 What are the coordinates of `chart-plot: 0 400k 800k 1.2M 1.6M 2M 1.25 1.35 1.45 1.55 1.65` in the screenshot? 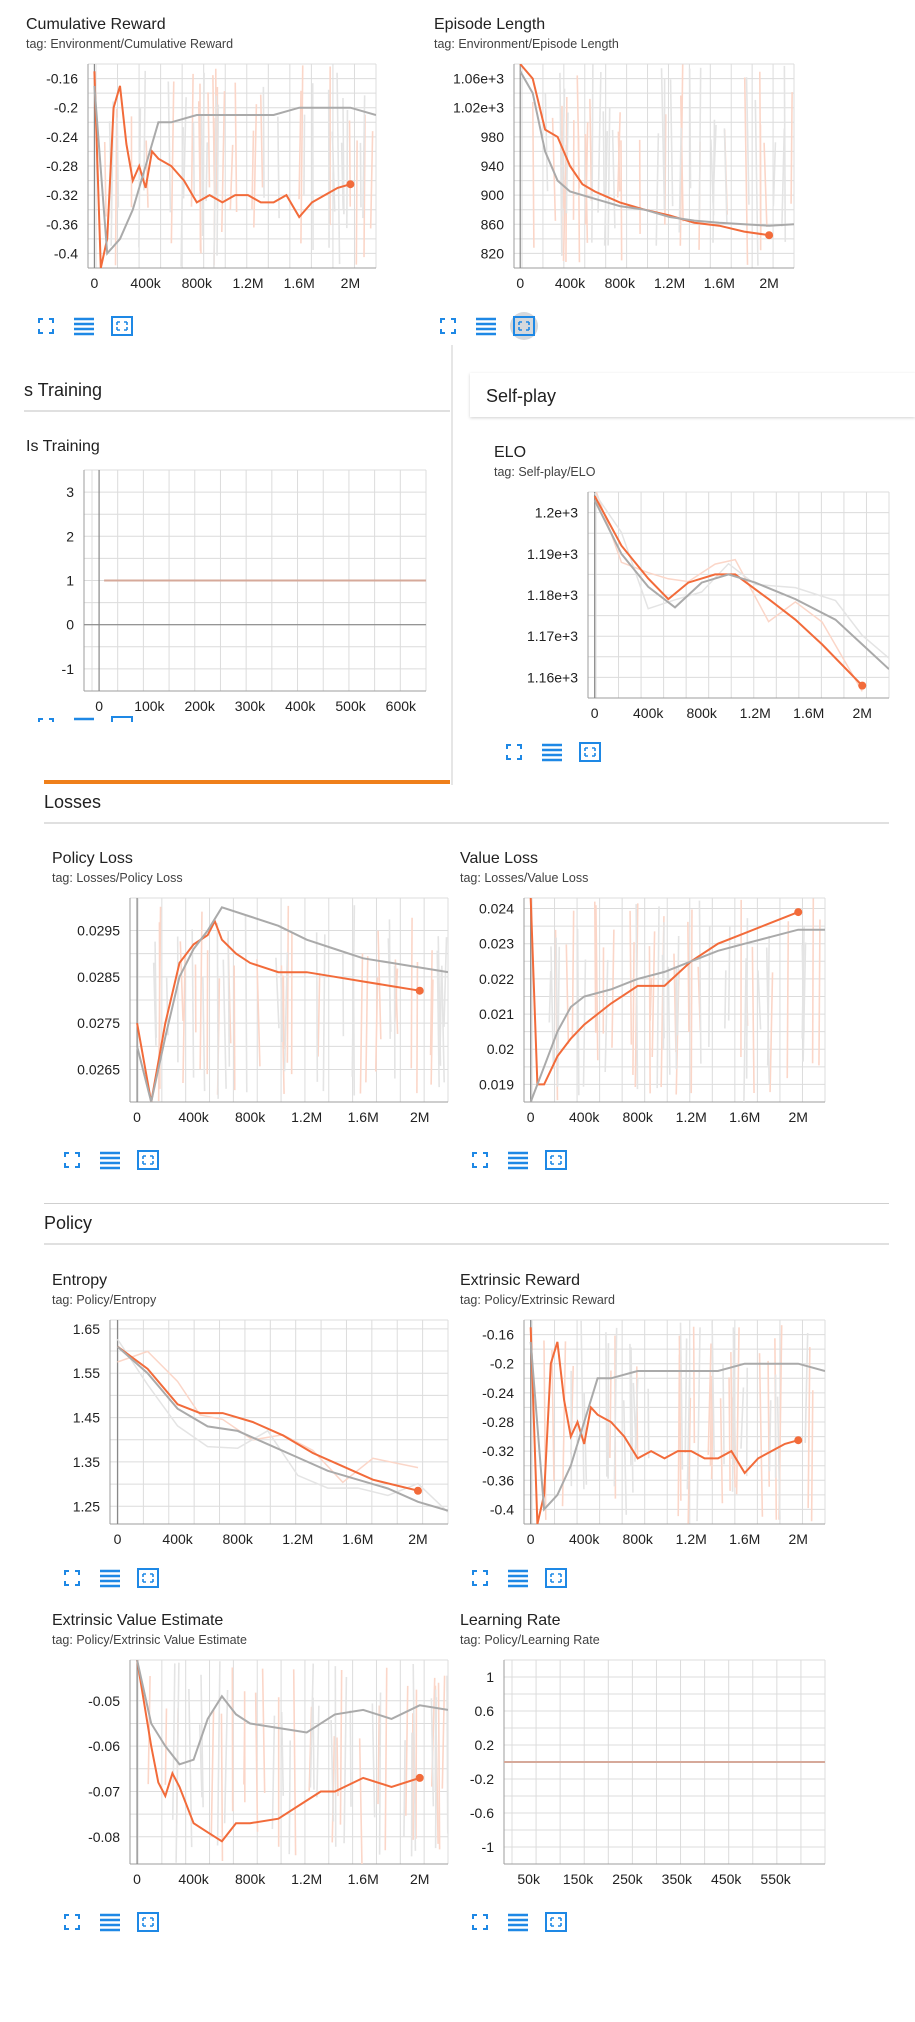 It's located at (252, 1424).